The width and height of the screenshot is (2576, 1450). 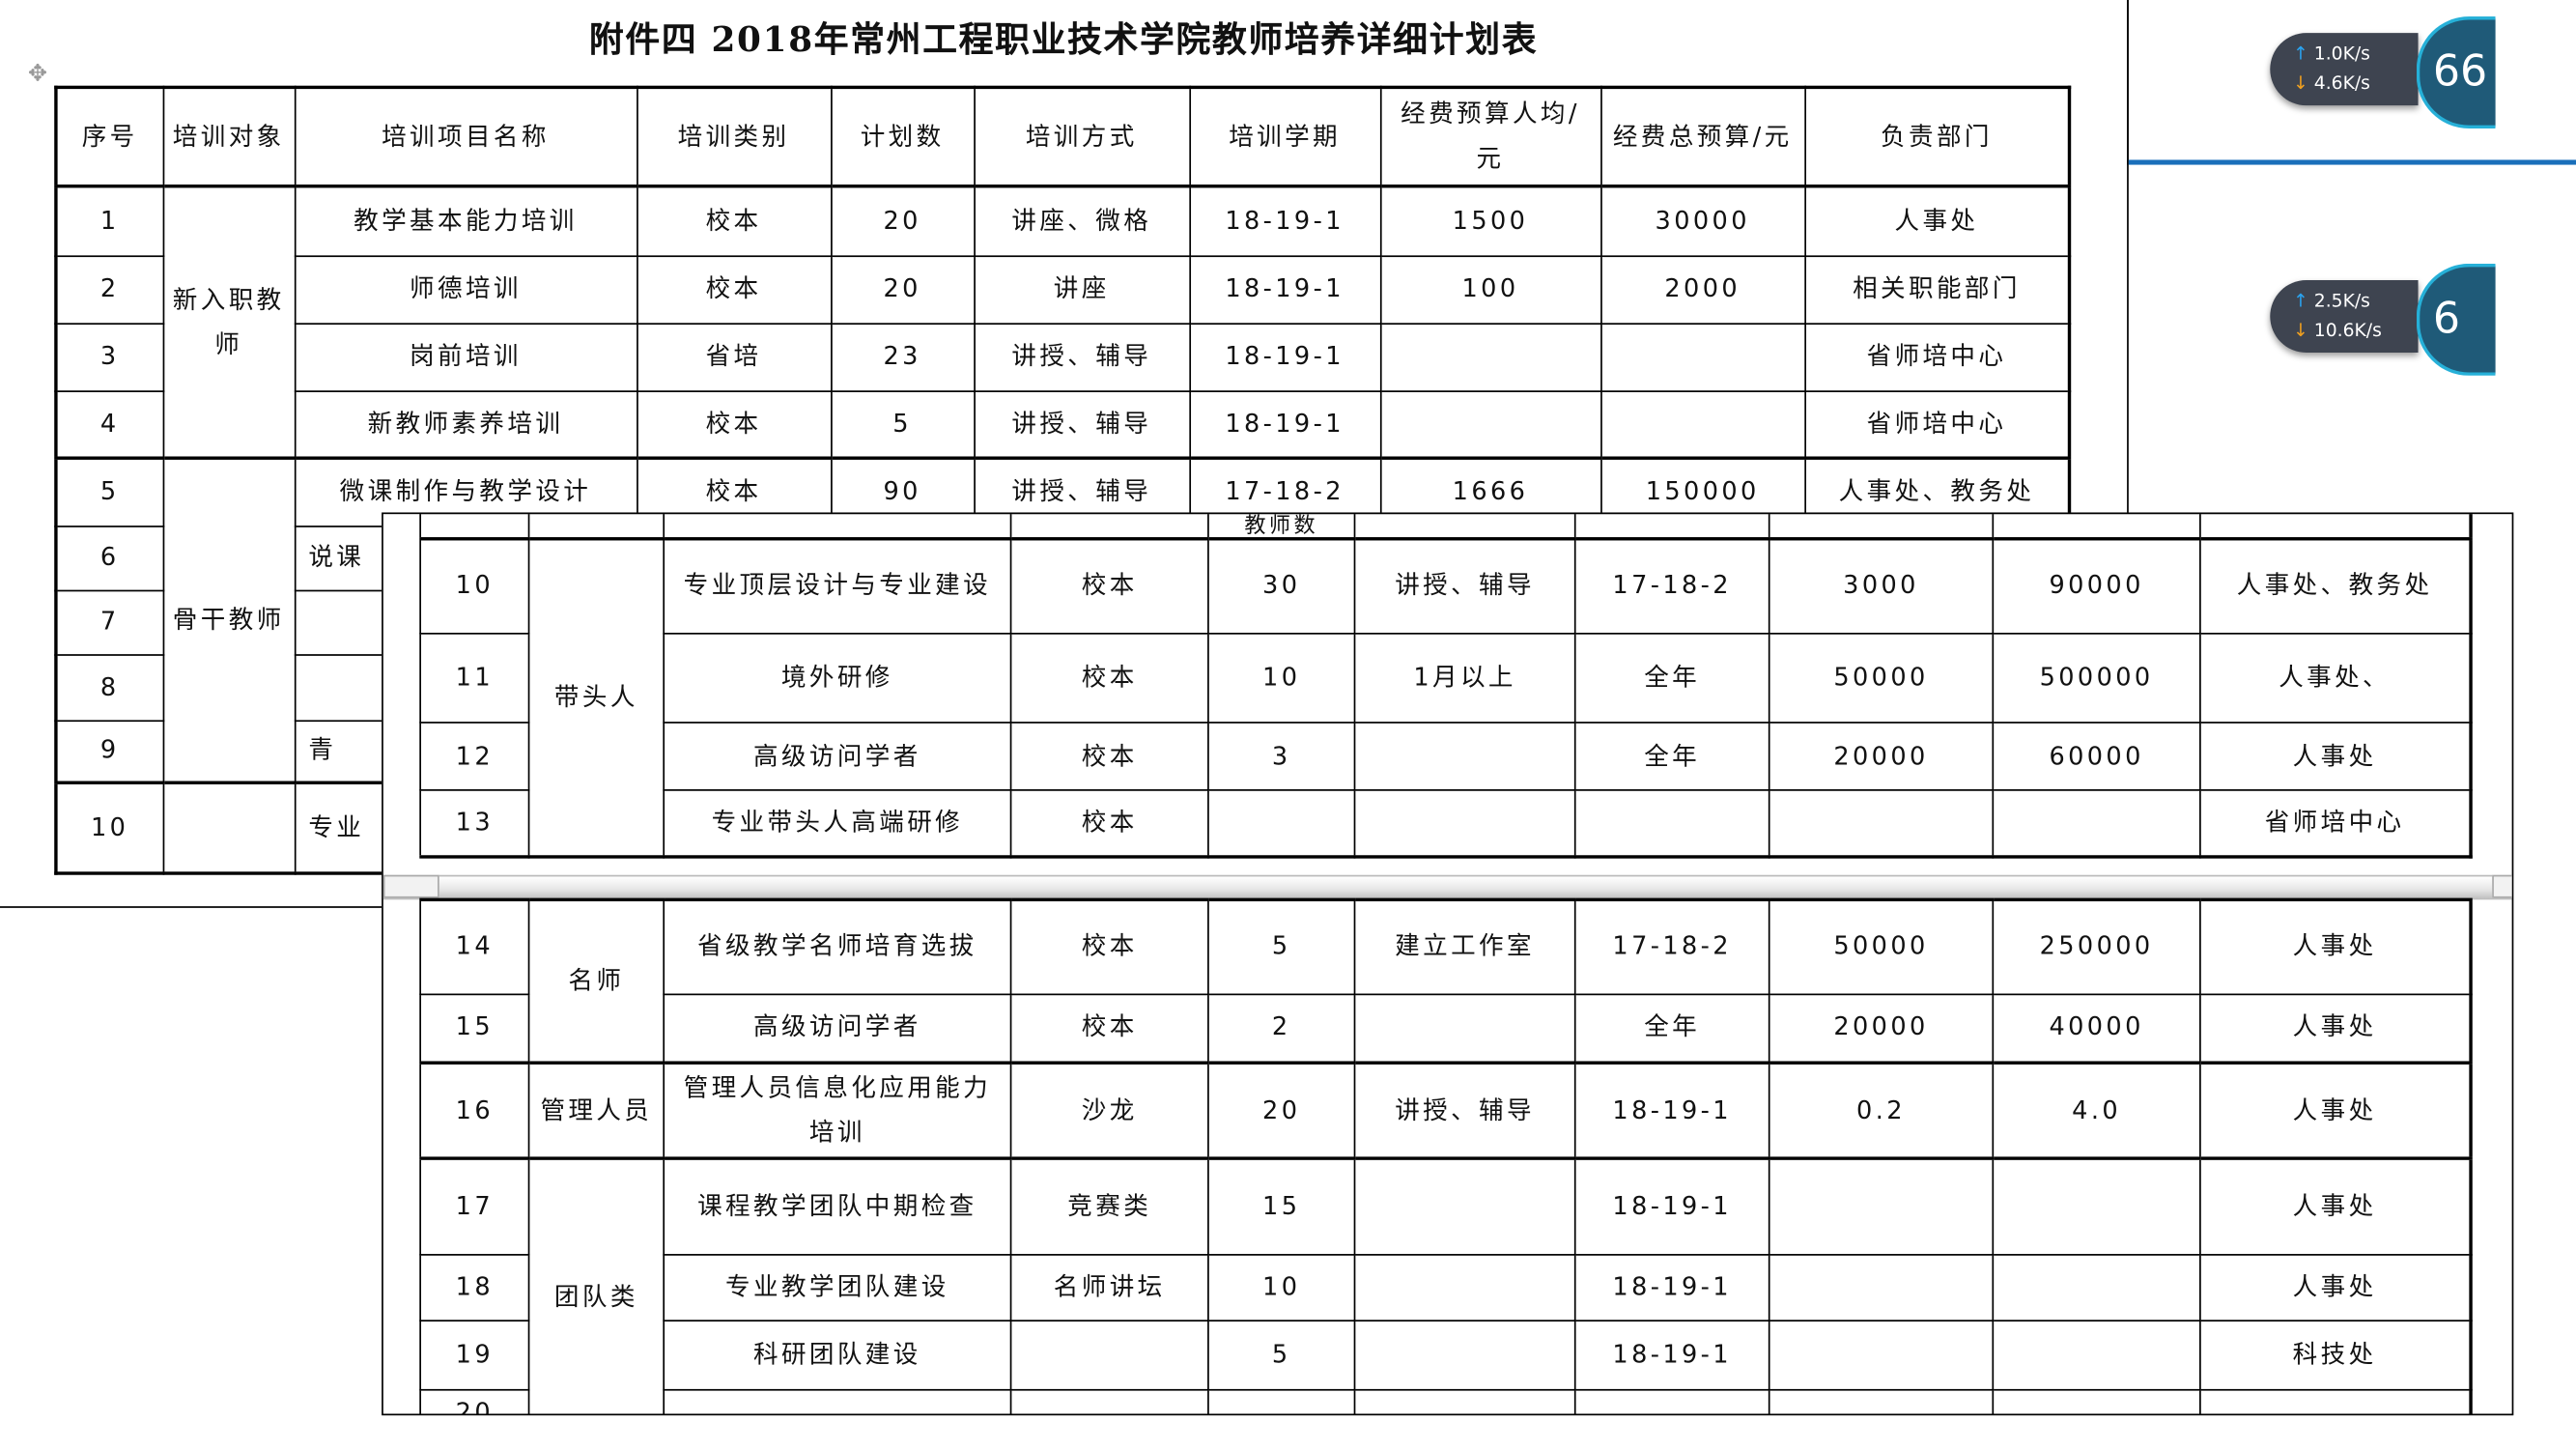 What do you see at coordinates (228, 620) in the screenshot?
I see `trainee-group: 骨干教师` at bounding box center [228, 620].